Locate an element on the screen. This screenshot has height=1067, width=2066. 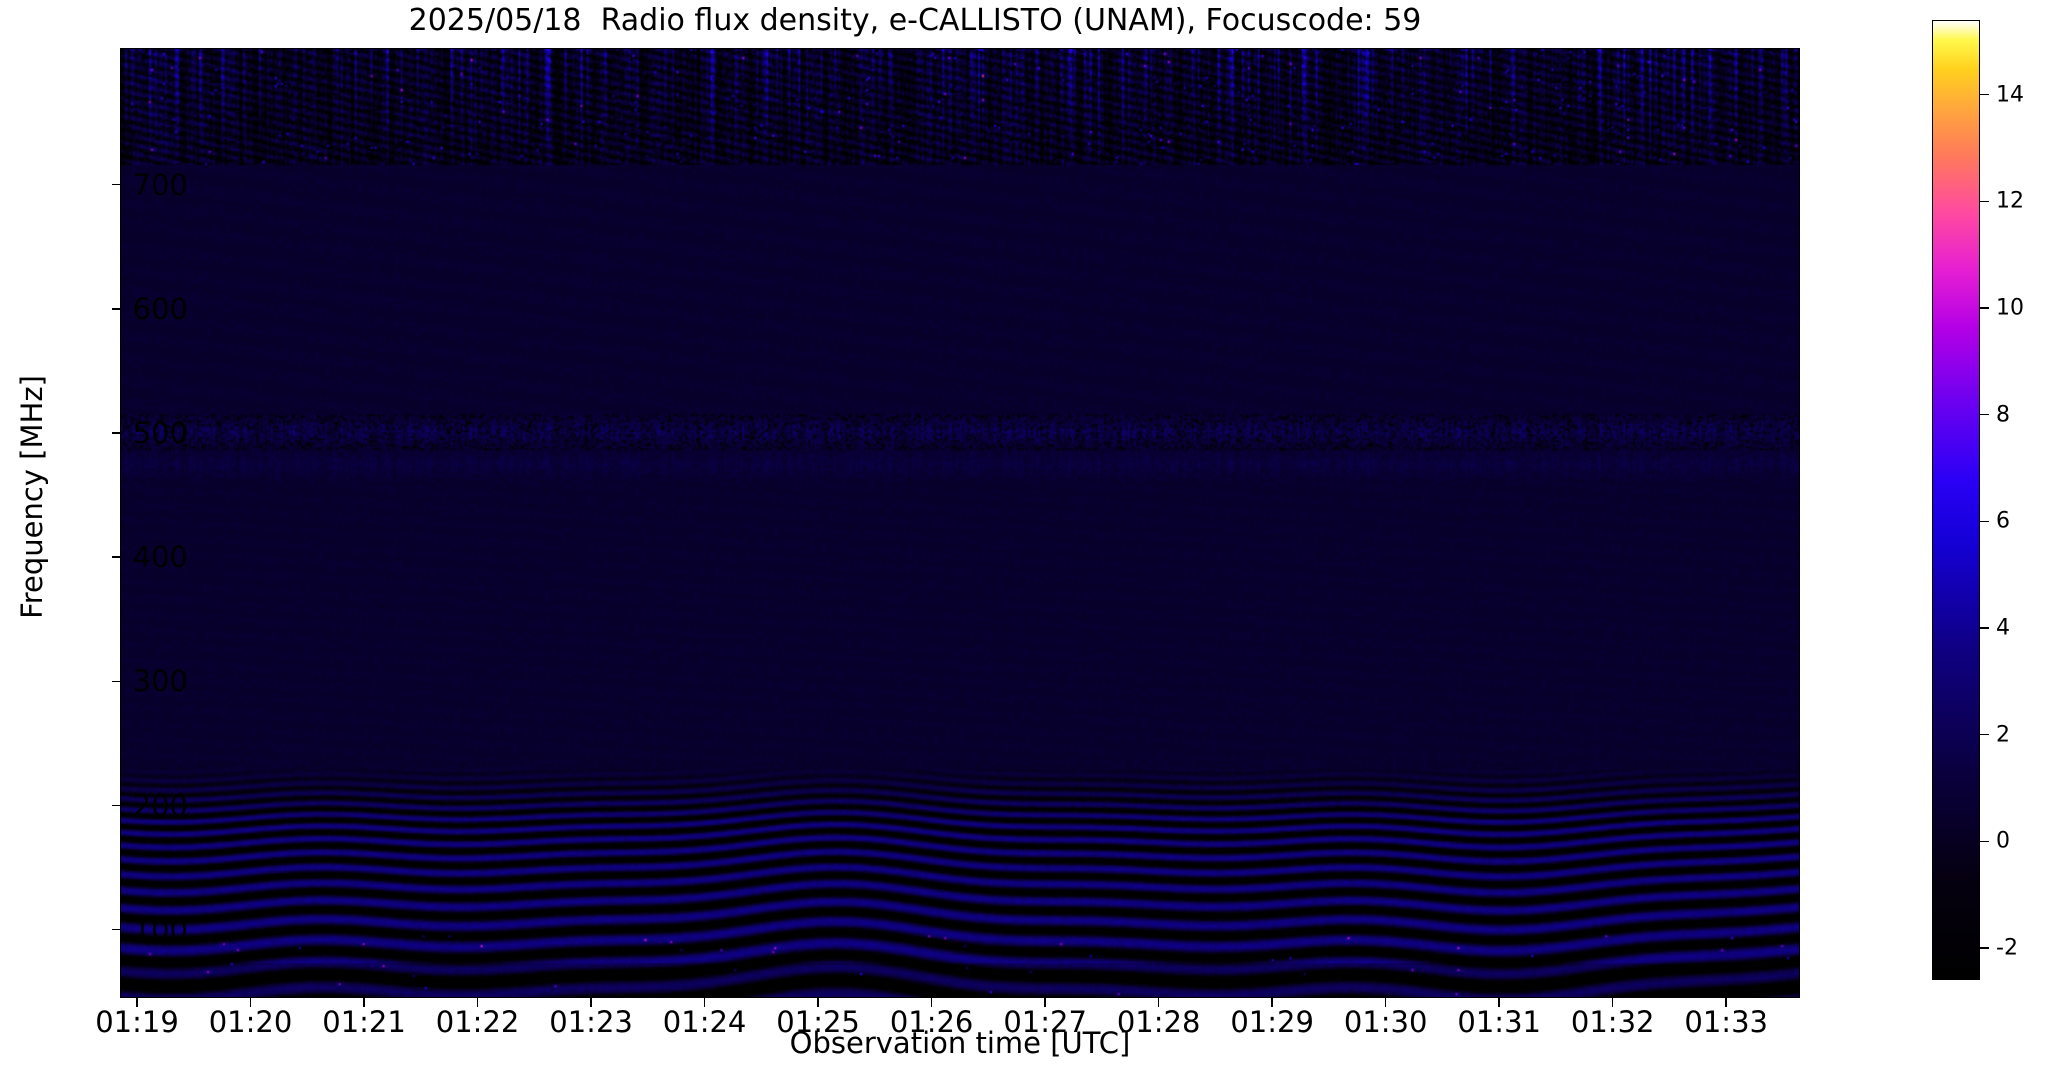
x-axis-label: Observation time [UTC] is located at coordinates (960, 1043).